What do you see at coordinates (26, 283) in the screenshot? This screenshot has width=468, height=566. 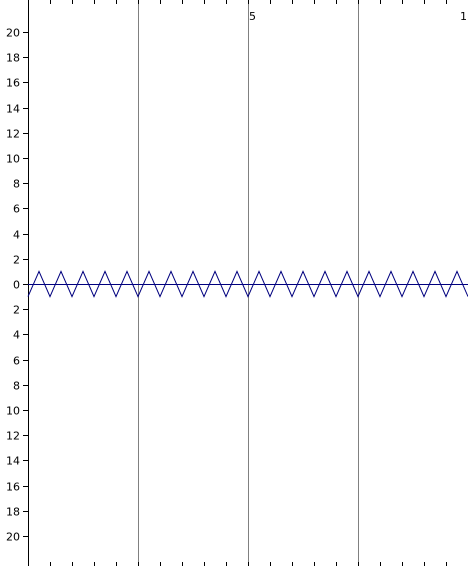 I see `y-axis` at bounding box center [26, 283].